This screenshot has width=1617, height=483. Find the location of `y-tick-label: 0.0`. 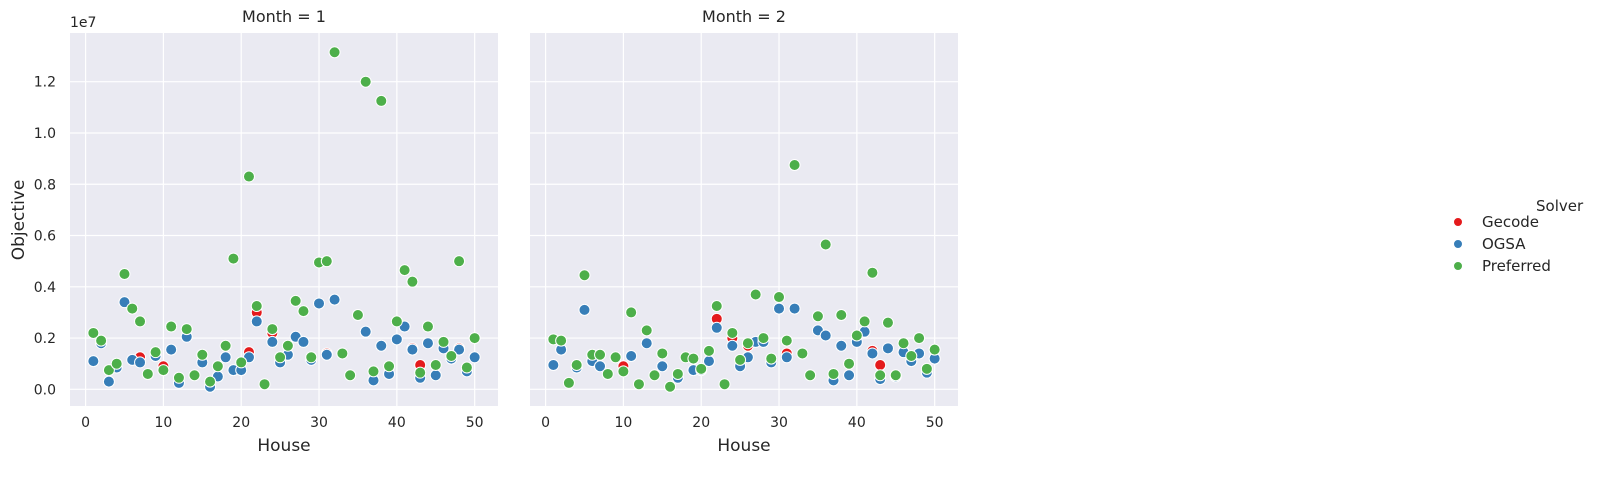

y-tick-label: 0.0 is located at coordinates (45, 390).